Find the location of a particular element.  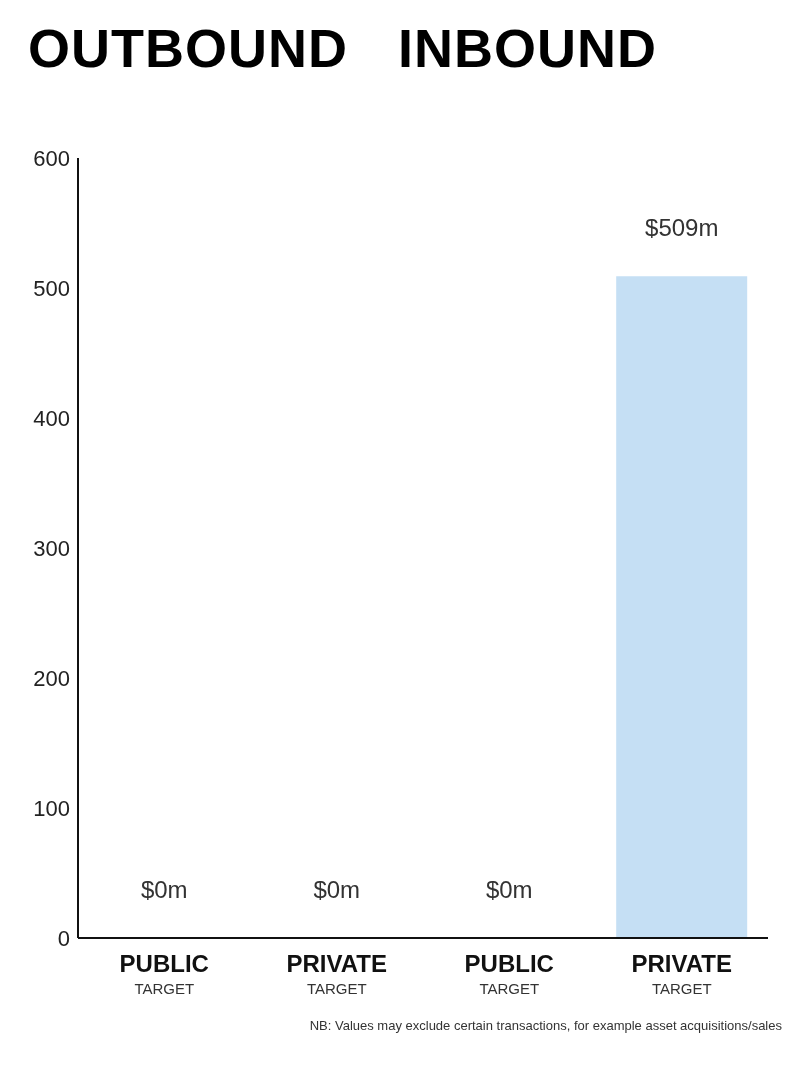

y-tick-label: 0 is located at coordinates (63, 938).